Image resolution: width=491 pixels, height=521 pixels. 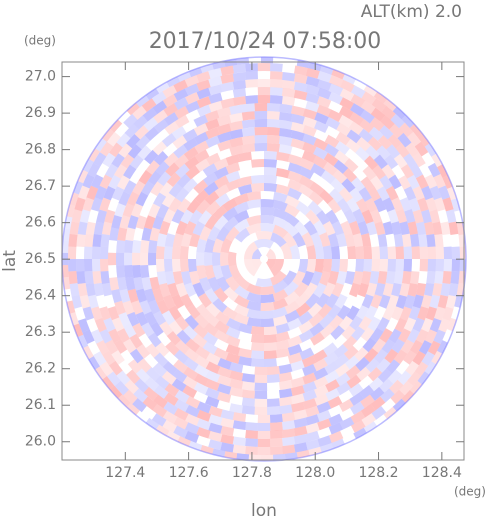 What do you see at coordinates (40, 41) in the screenshot?
I see `y-unit: (deg)` at bounding box center [40, 41].